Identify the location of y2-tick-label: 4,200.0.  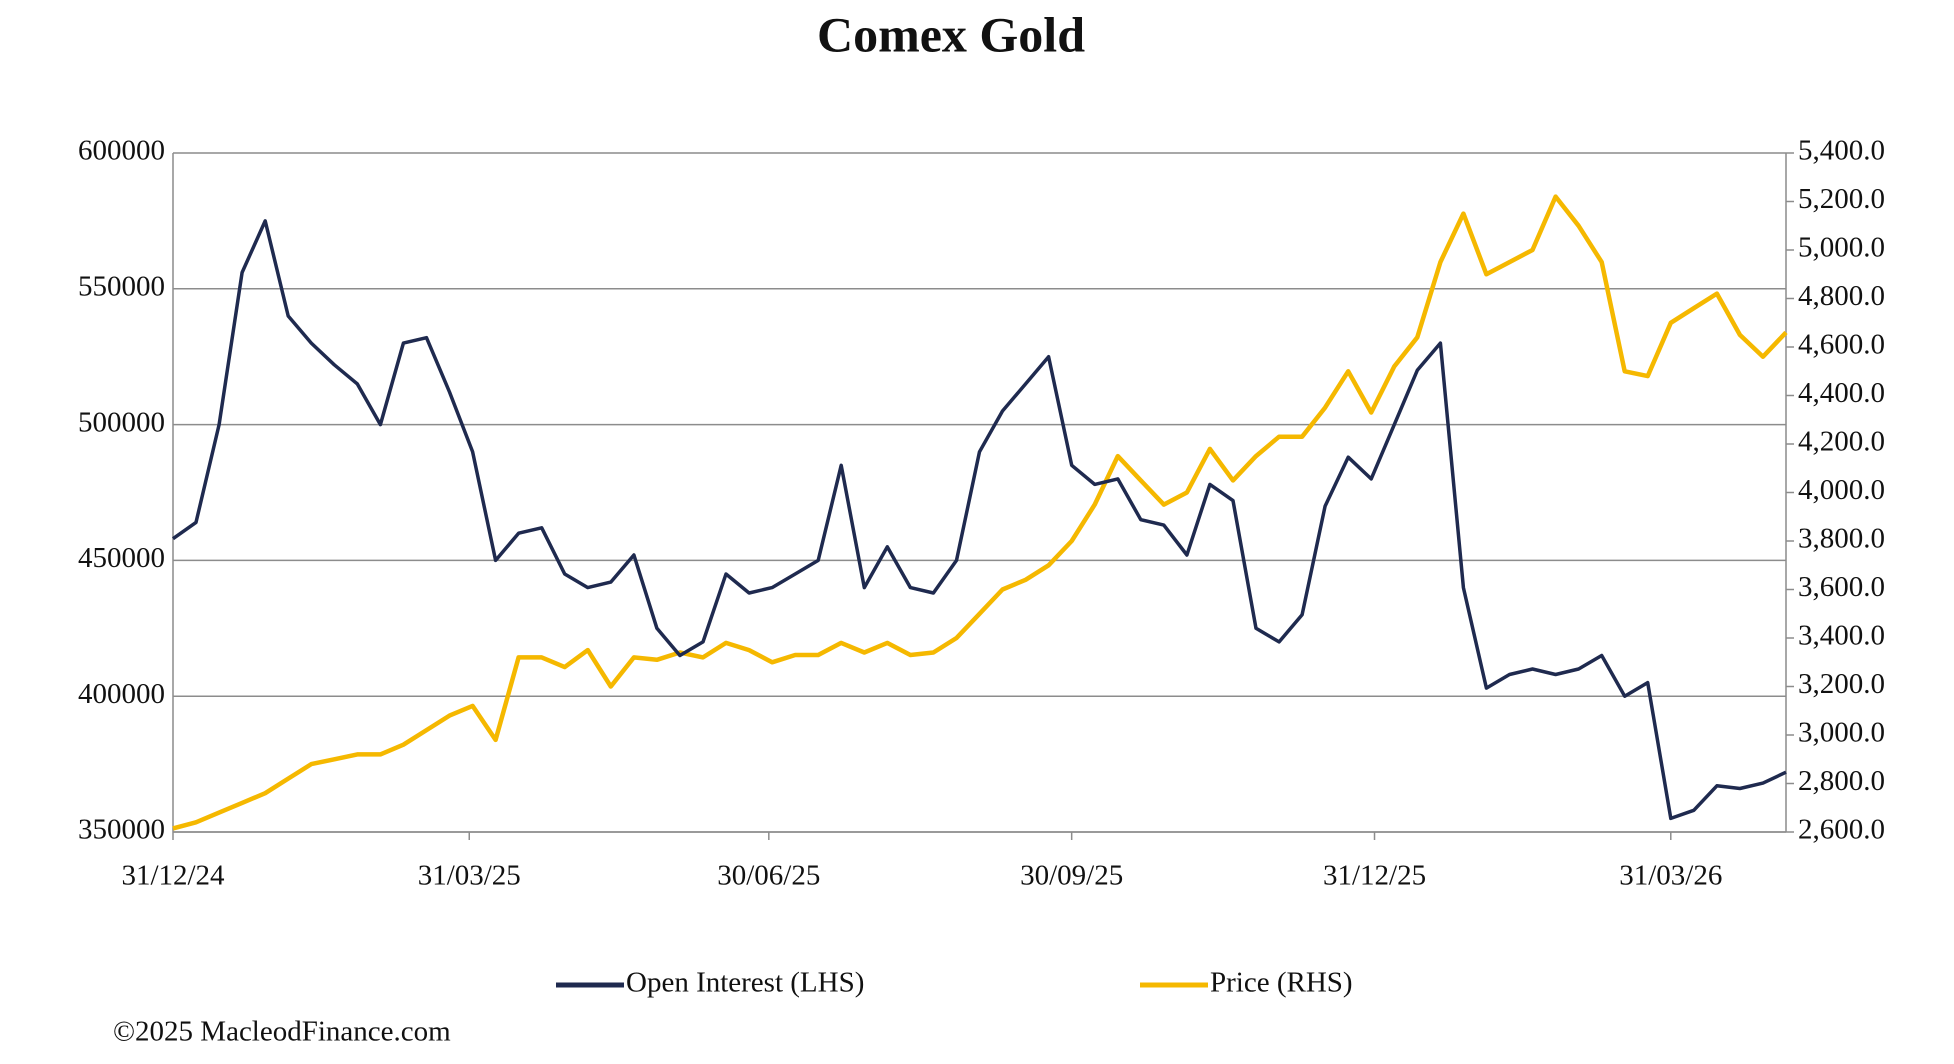
(1841, 442).